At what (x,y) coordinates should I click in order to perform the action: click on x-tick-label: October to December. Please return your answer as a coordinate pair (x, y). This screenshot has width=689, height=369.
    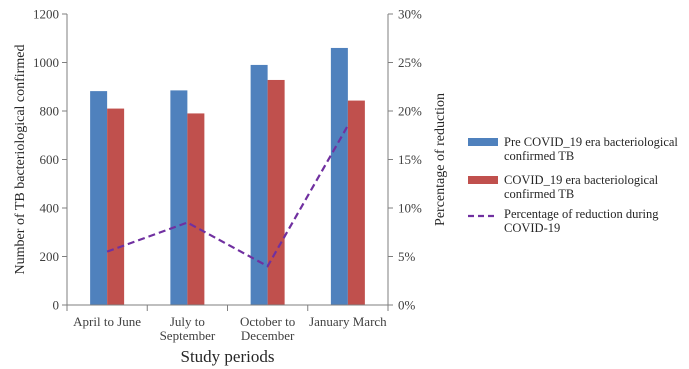
    Looking at the image, I should click on (267, 328).